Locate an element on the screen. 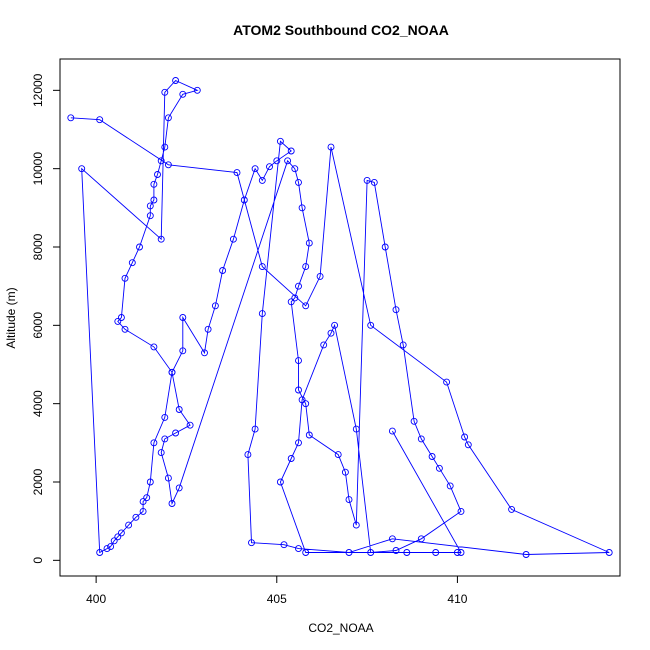  y-tick-label: 8000 is located at coordinates (38, 246).